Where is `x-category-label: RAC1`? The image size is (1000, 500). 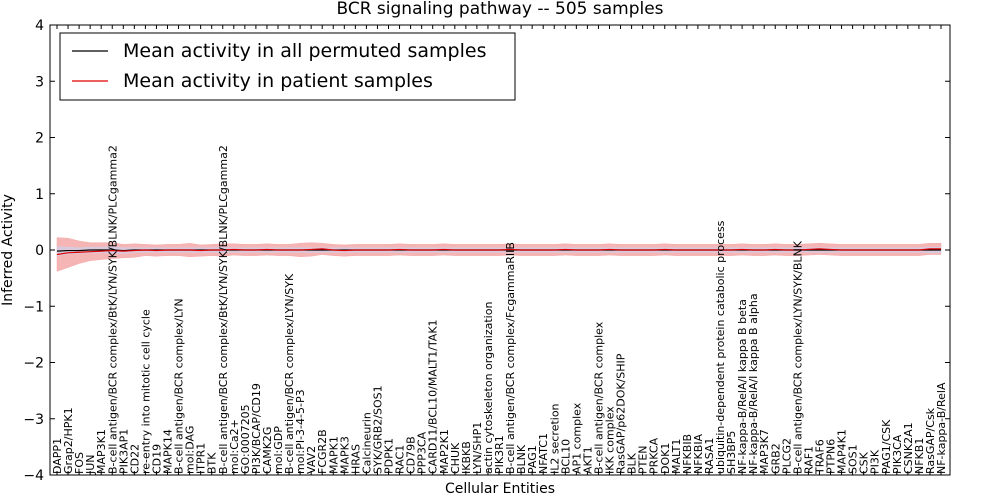
x-category-label: RAC1 is located at coordinates (400, 459).